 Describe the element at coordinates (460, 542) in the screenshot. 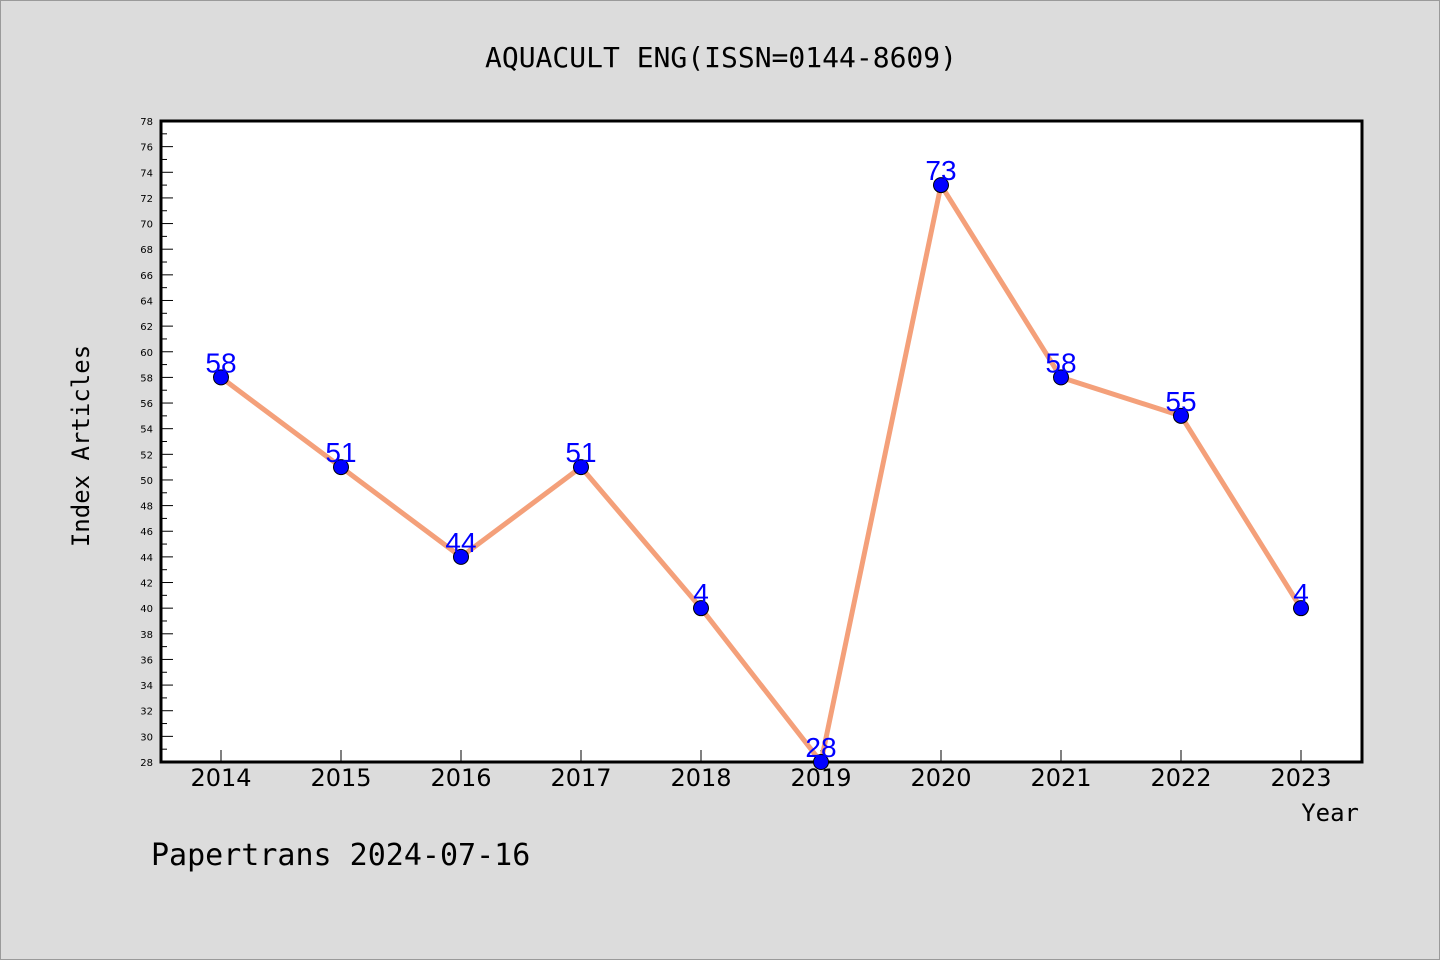

I see `data-label-2016: 44` at that location.